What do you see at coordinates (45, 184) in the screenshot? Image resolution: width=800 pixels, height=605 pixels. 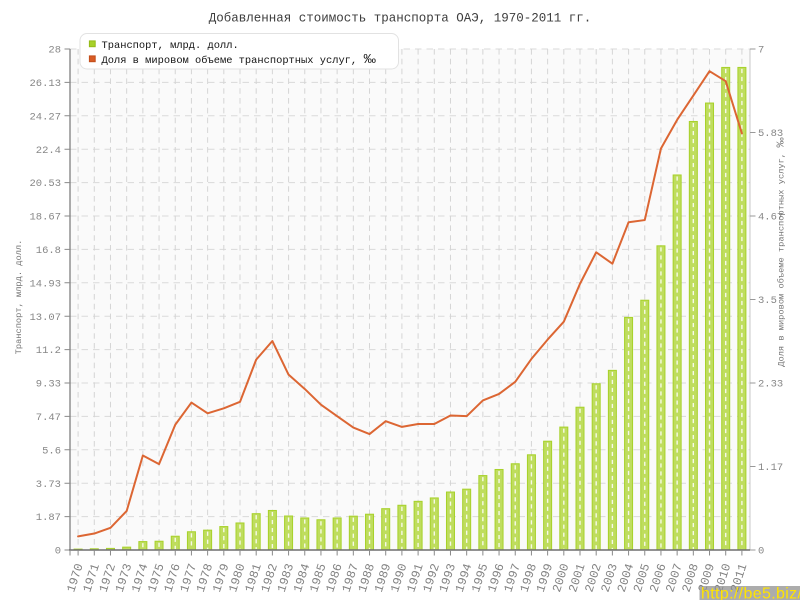 I see `svg-text: 20.53` at bounding box center [45, 184].